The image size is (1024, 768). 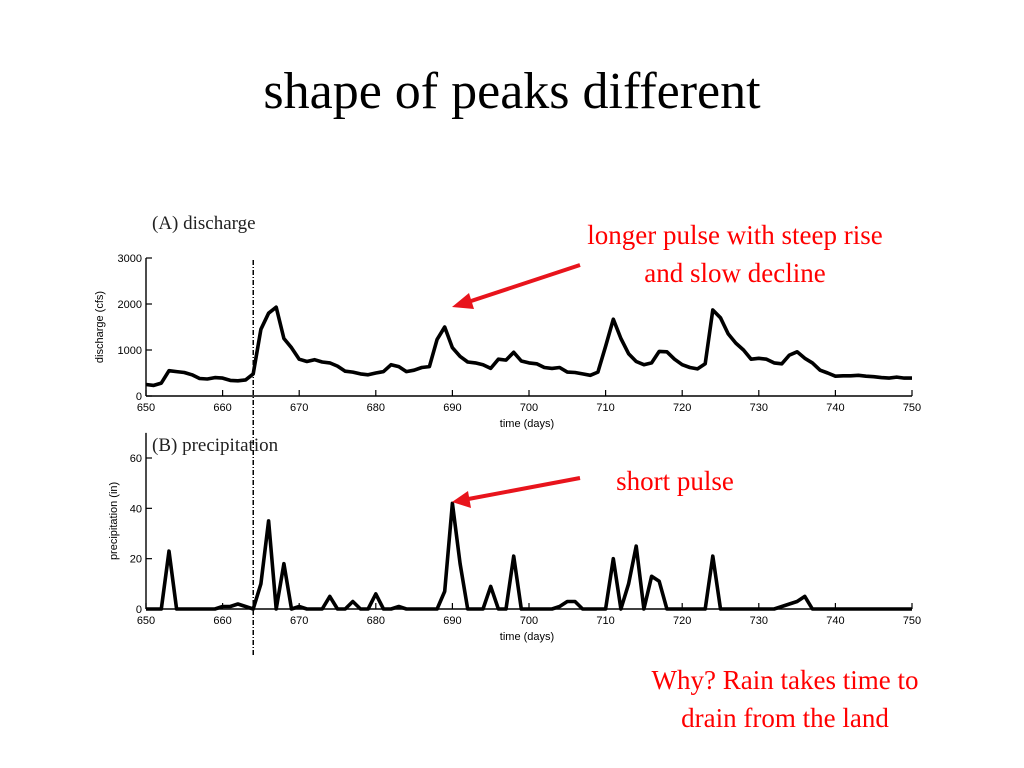 I want to click on precipitation-x-tick-label: 710, so click(x=605, y=621).